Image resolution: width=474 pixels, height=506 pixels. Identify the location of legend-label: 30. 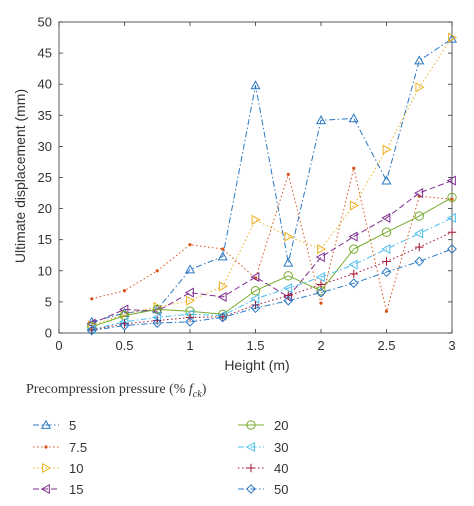
(281, 447).